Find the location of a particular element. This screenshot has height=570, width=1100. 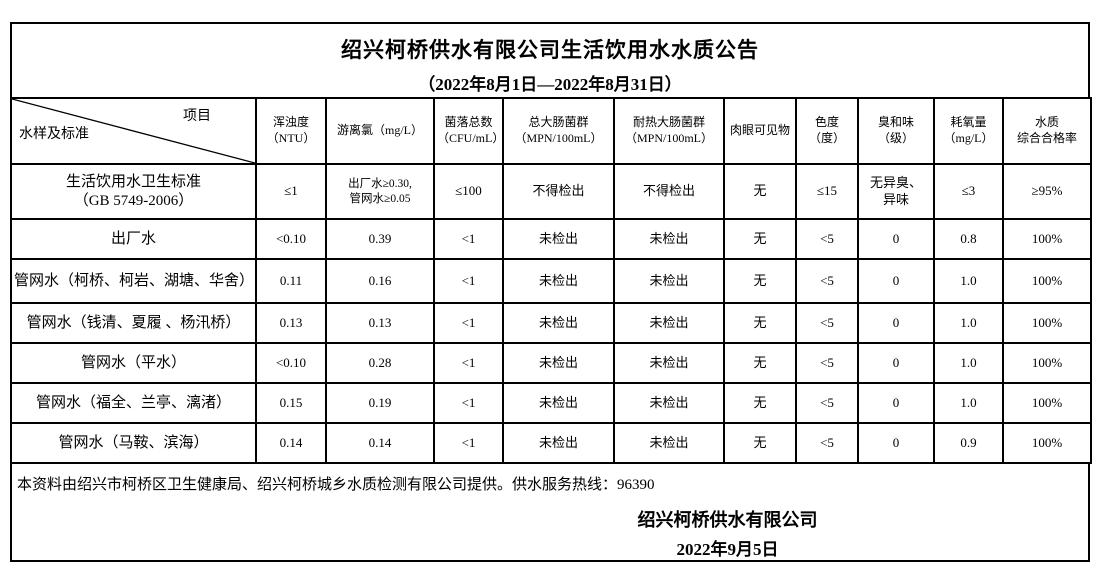

row-label: 管网水（平水） is located at coordinates (133, 363).